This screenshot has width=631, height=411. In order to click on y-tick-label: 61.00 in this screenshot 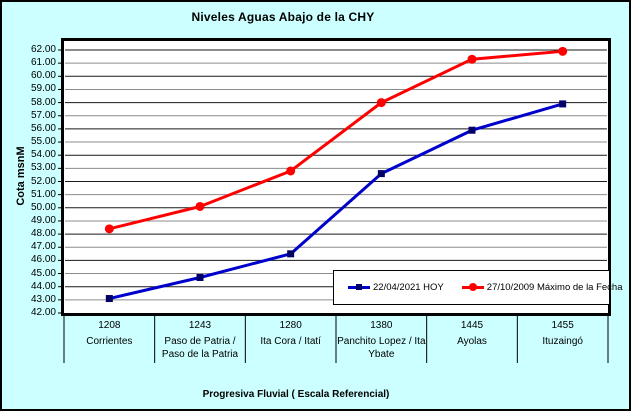, I will do `click(43, 63)`.